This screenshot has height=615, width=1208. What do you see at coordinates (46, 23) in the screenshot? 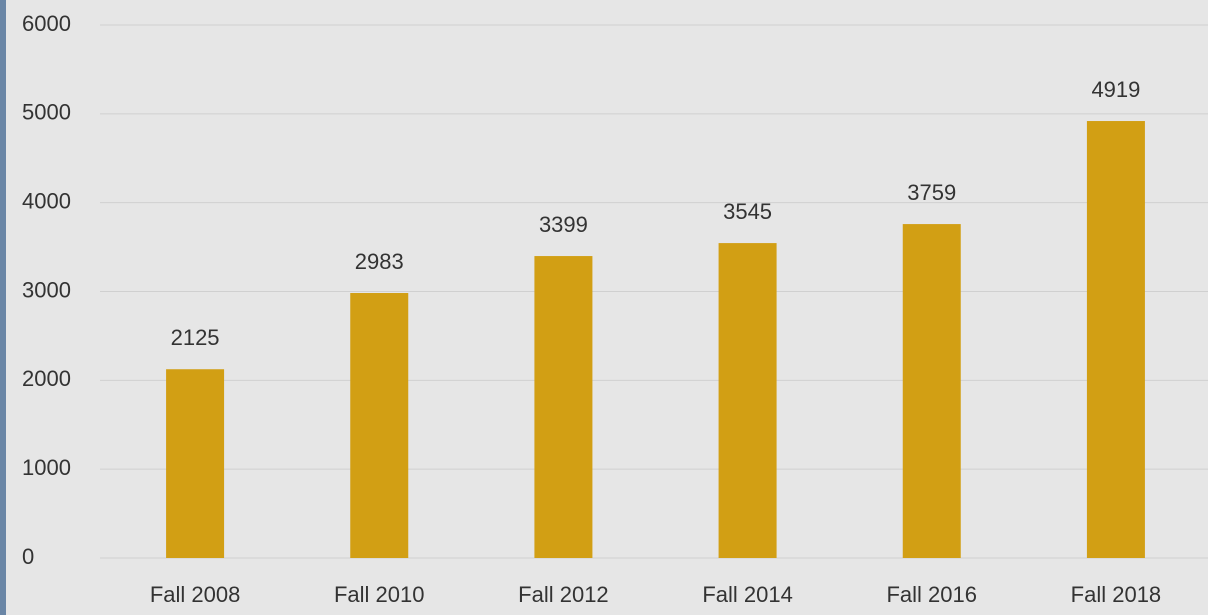
I see `y-tick-label: 6000` at bounding box center [46, 23].